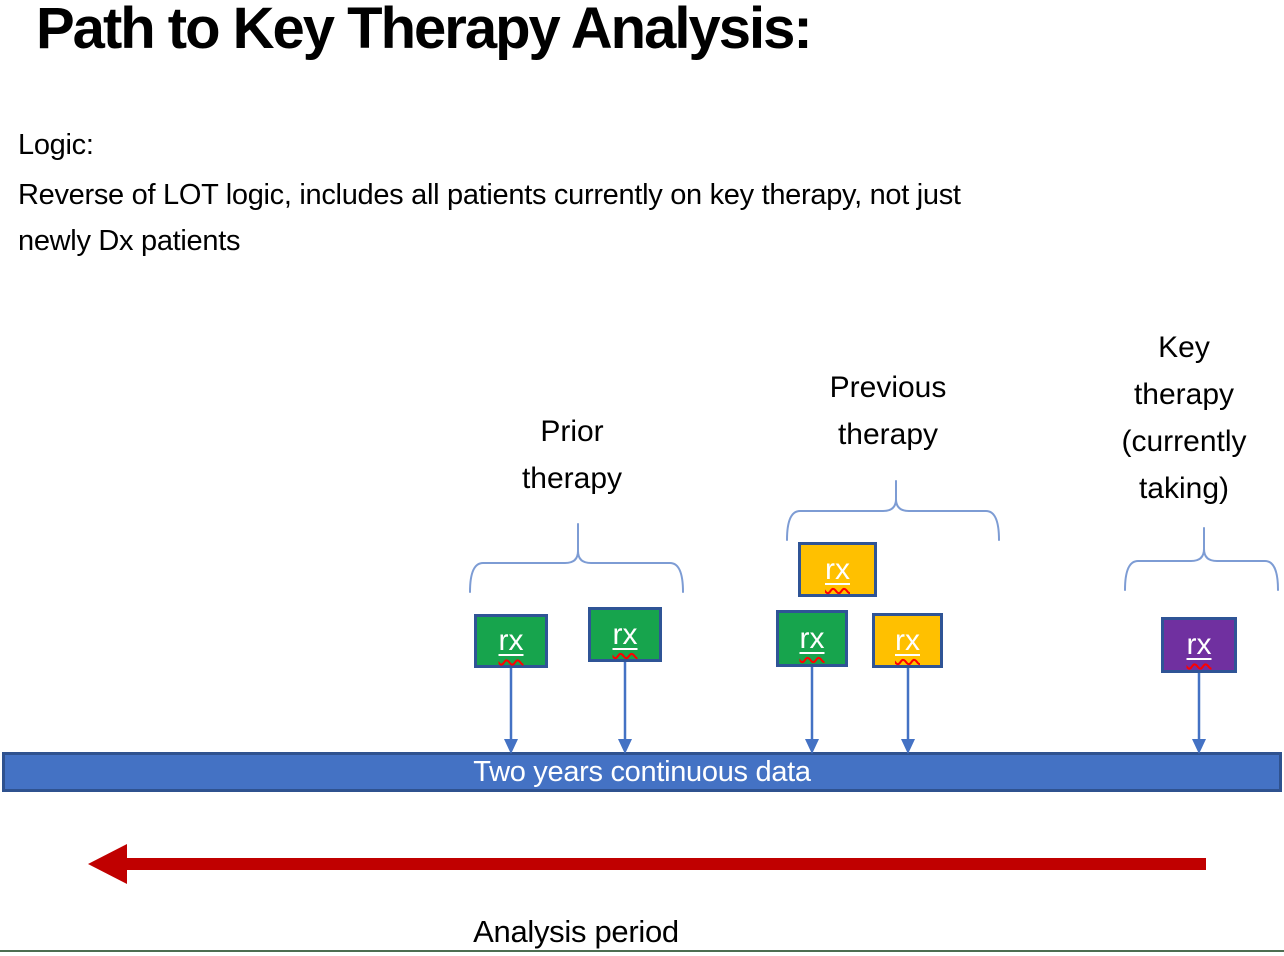 The height and width of the screenshot is (956, 1284). I want to click on rx-box-previous-top: rx, so click(837, 569).